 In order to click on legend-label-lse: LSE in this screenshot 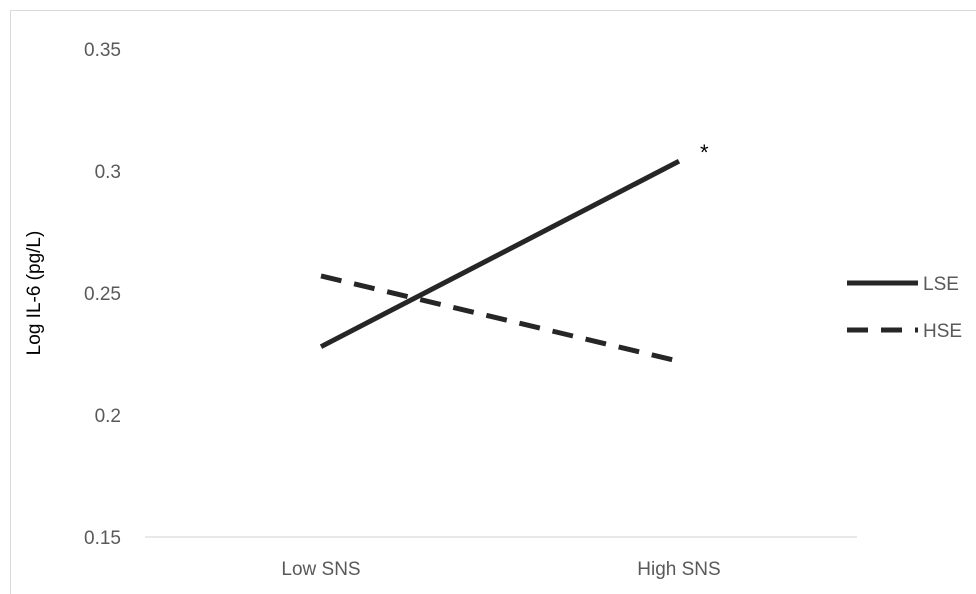, I will do `click(941, 284)`.